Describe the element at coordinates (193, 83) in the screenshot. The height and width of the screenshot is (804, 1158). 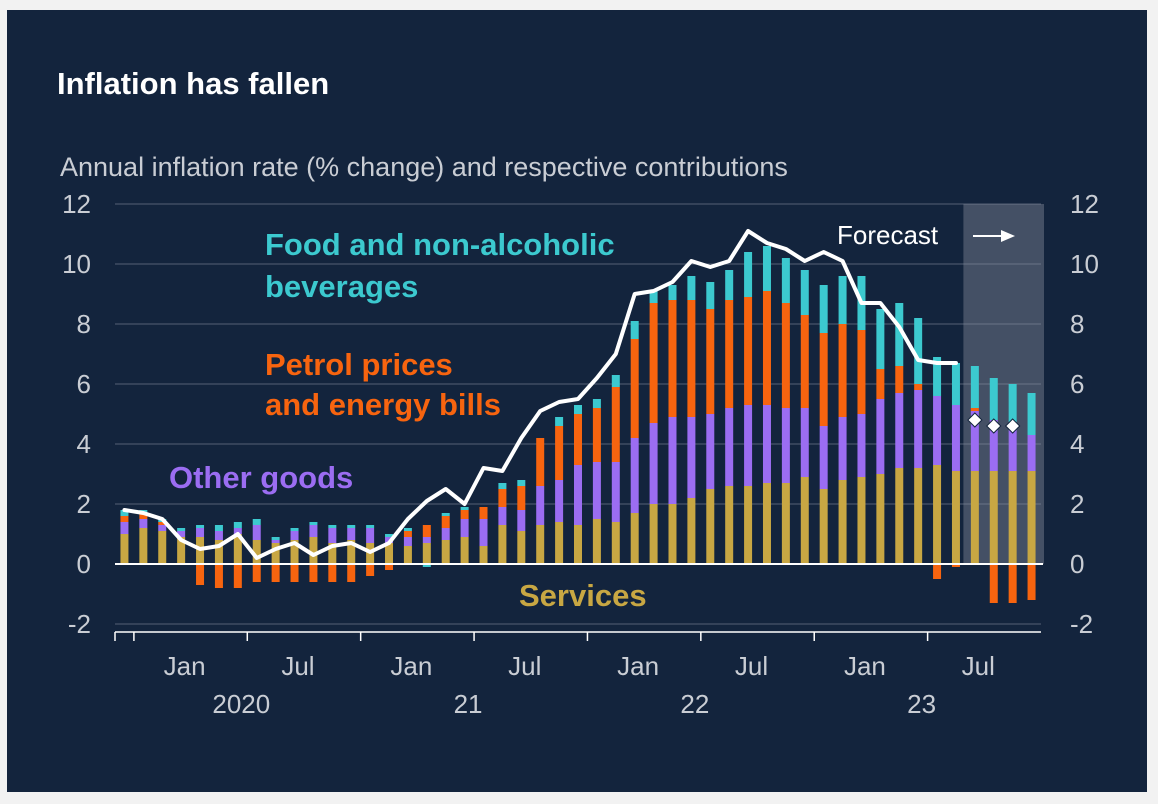
I see `chart-title: Inflation has fallen` at that location.